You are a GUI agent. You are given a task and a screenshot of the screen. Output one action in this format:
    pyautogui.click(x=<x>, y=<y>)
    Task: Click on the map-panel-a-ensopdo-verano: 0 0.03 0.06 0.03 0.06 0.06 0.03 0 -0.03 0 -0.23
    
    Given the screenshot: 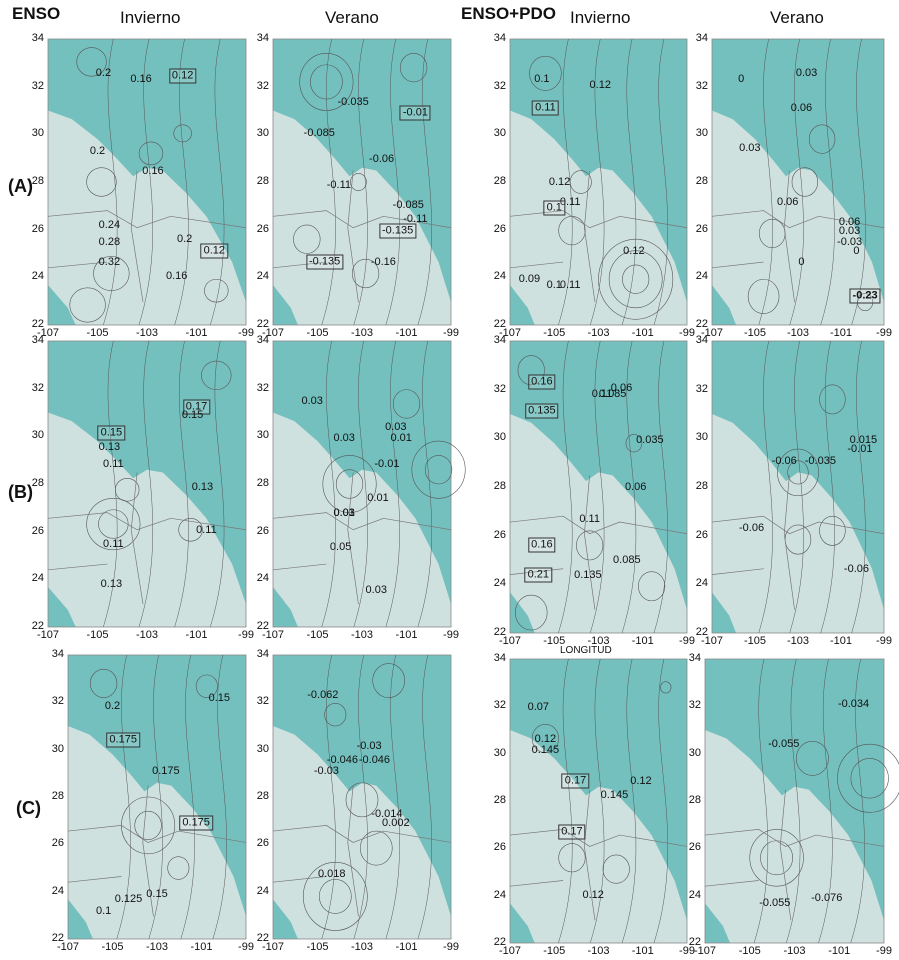 What is the action you would take?
    pyautogui.click(x=798, y=182)
    